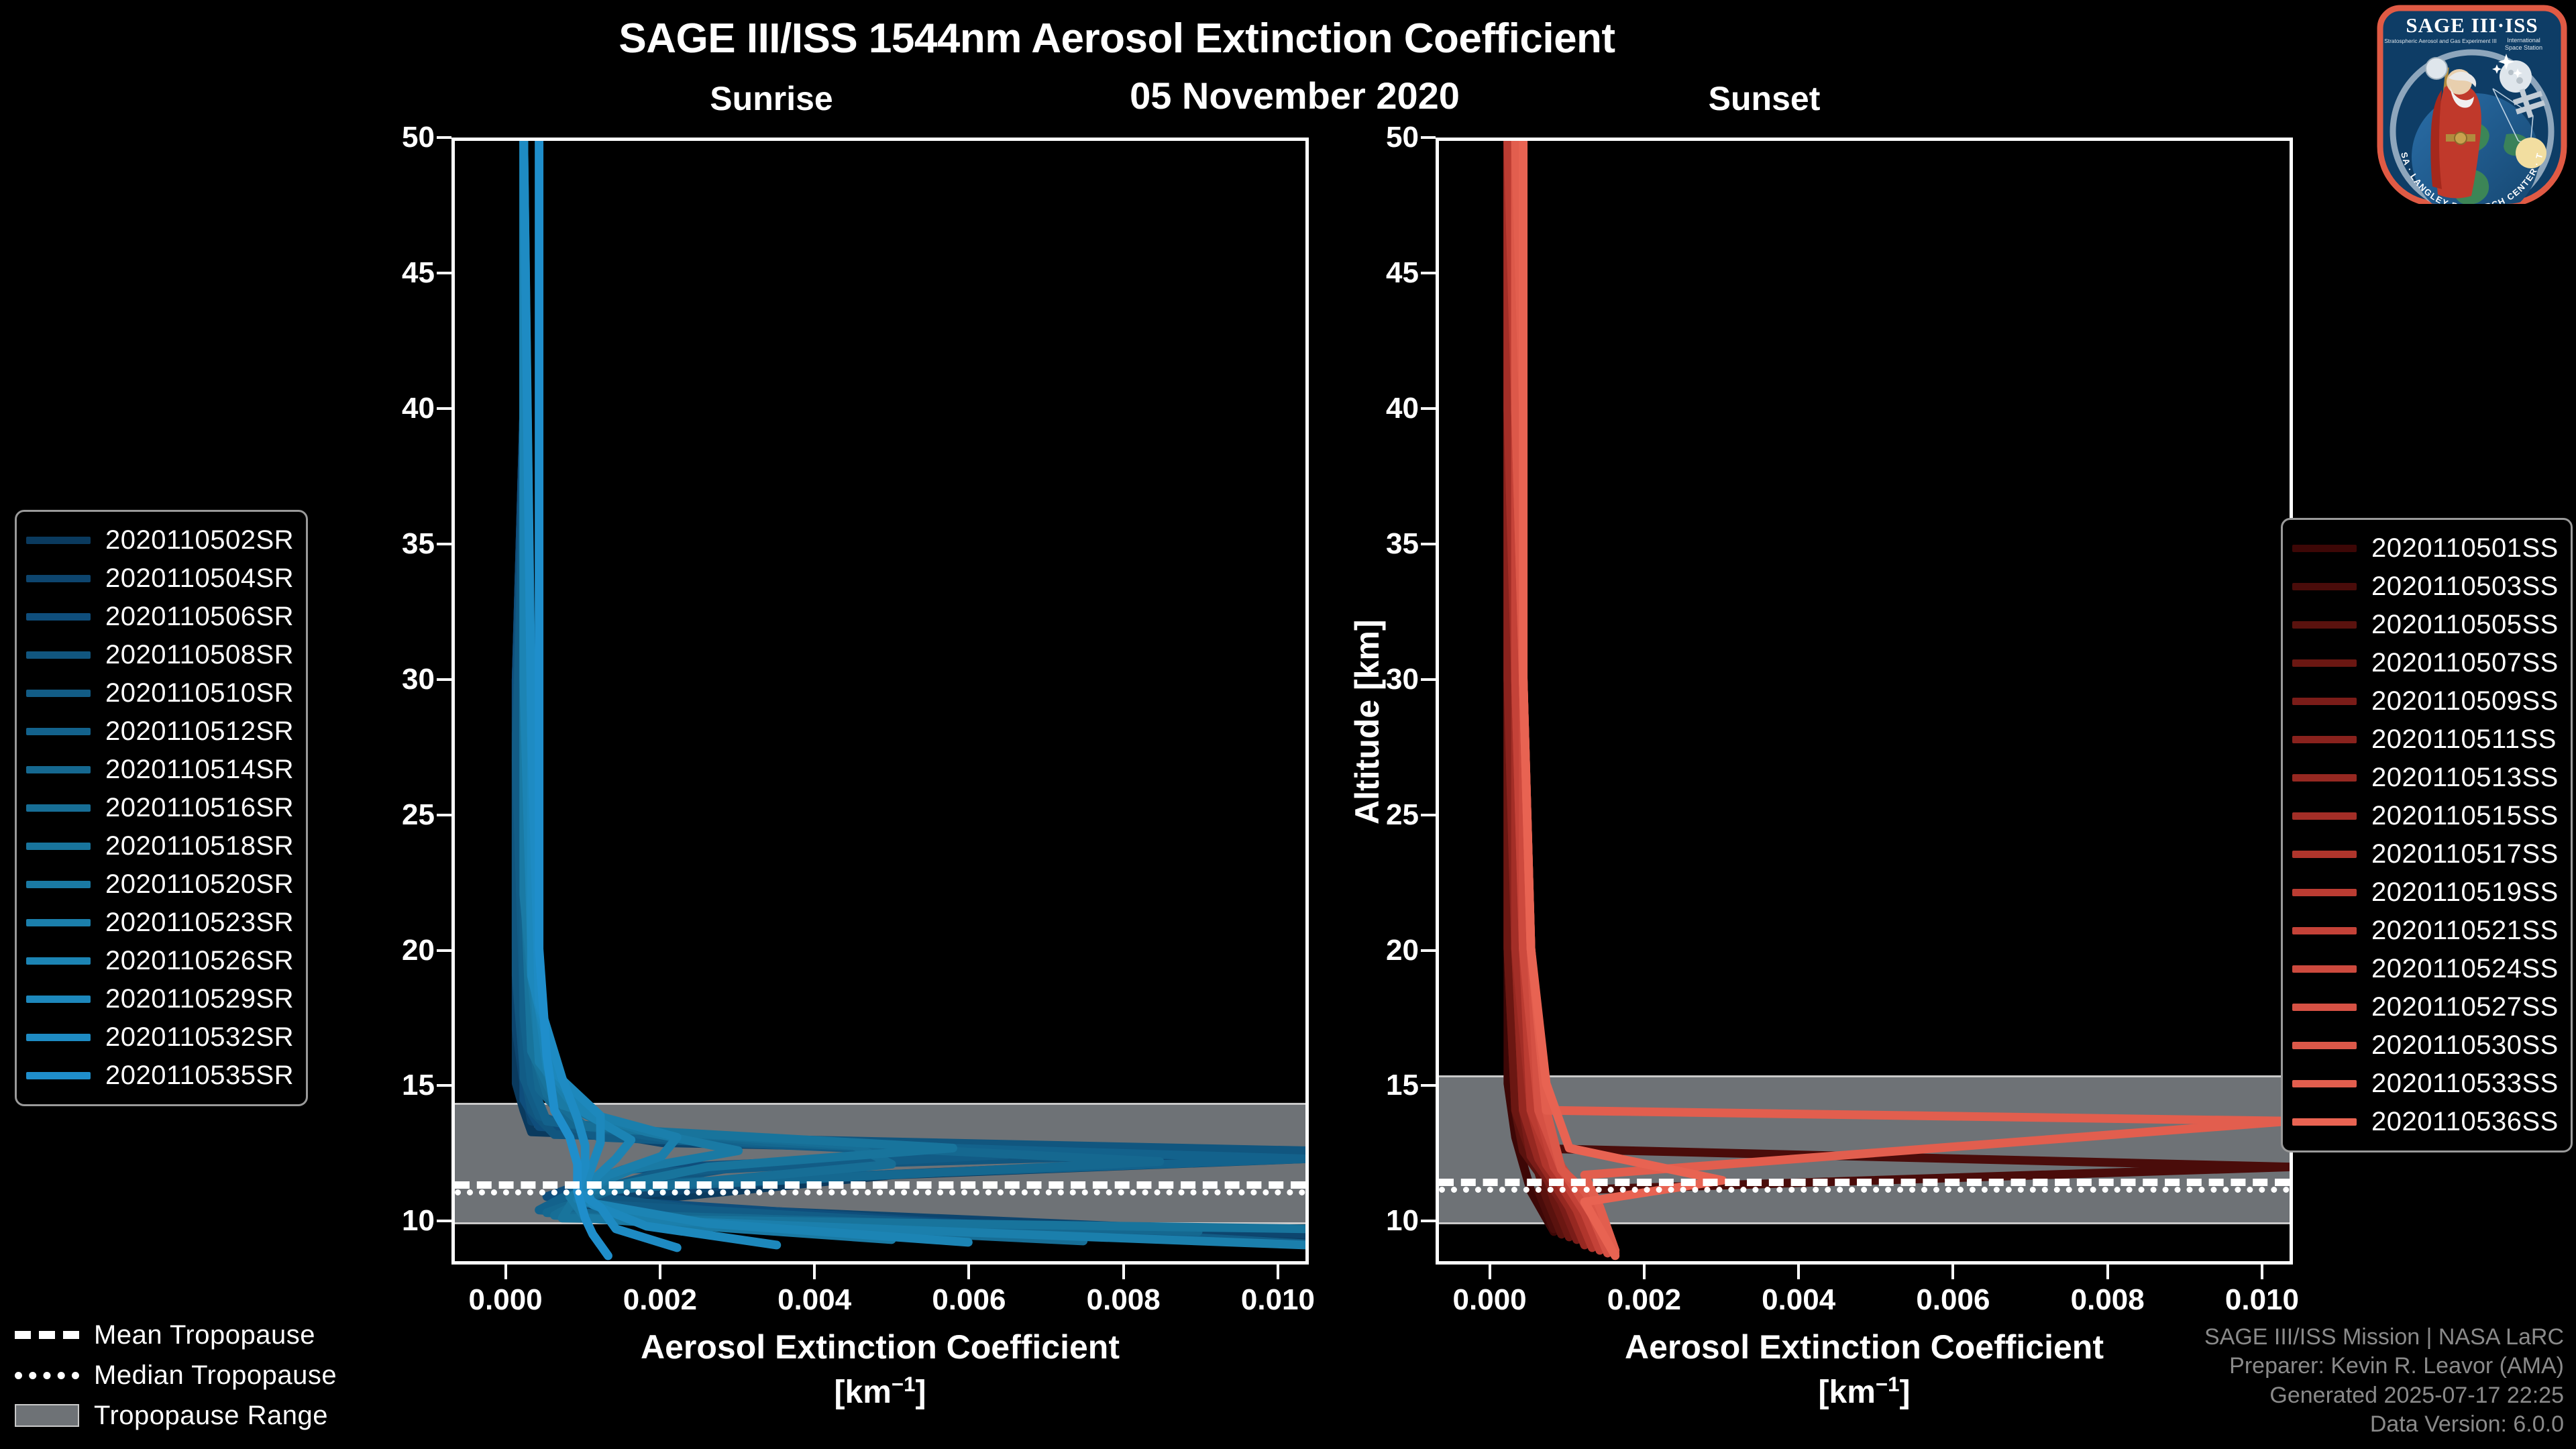 The height and width of the screenshot is (1449, 2576). What do you see at coordinates (1864, 1369) in the screenshot?
I see `x-axis-label-sunset: Aerosol Extinction Coefficient [km−1]` at bounding box center [1864, 1369].